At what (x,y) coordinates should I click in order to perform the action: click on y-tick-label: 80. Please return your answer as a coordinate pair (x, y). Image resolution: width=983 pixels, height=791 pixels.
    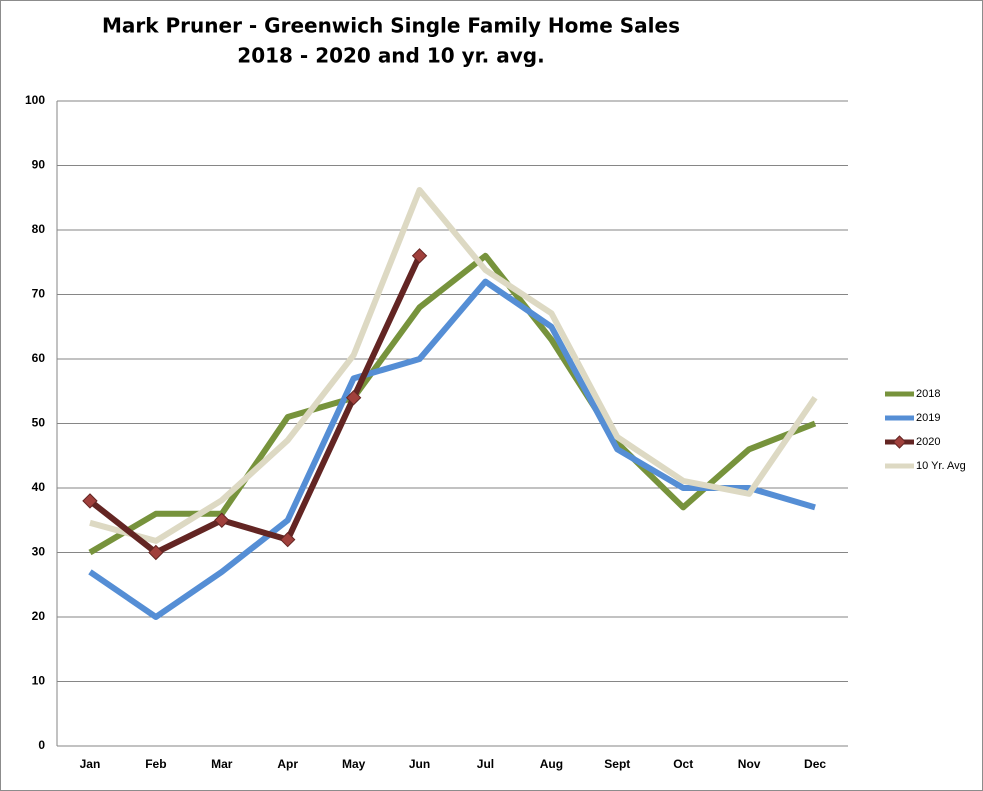
    Looking at the image, I should click on (39, 229).